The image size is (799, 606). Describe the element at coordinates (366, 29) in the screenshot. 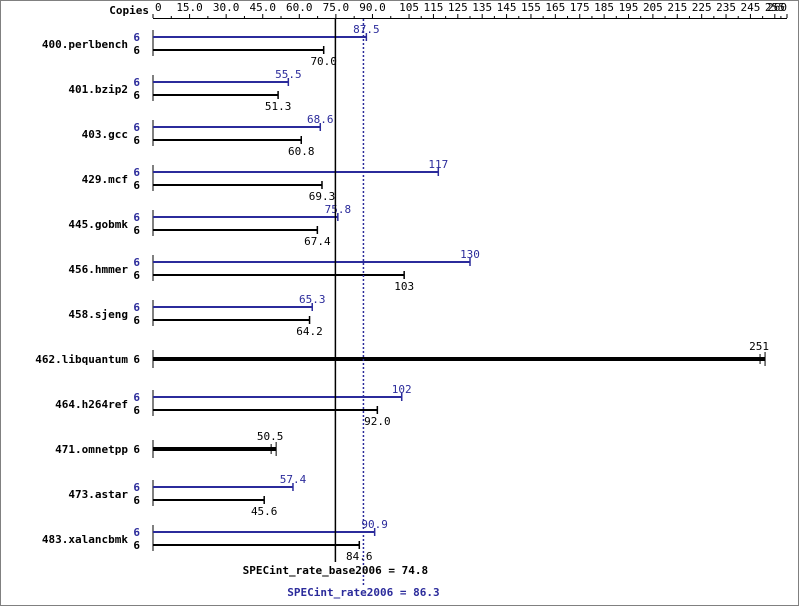

I see `peak-value-label: 87.5` at that location.